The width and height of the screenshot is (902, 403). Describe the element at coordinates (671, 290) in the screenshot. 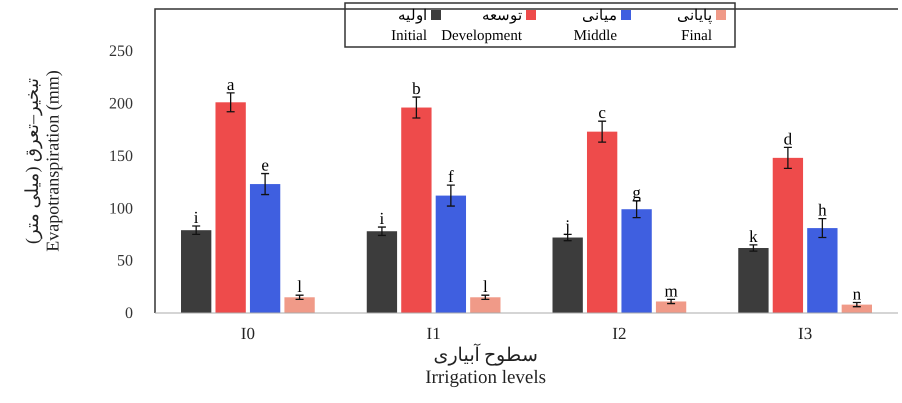

I see `data-label: m` at that location.